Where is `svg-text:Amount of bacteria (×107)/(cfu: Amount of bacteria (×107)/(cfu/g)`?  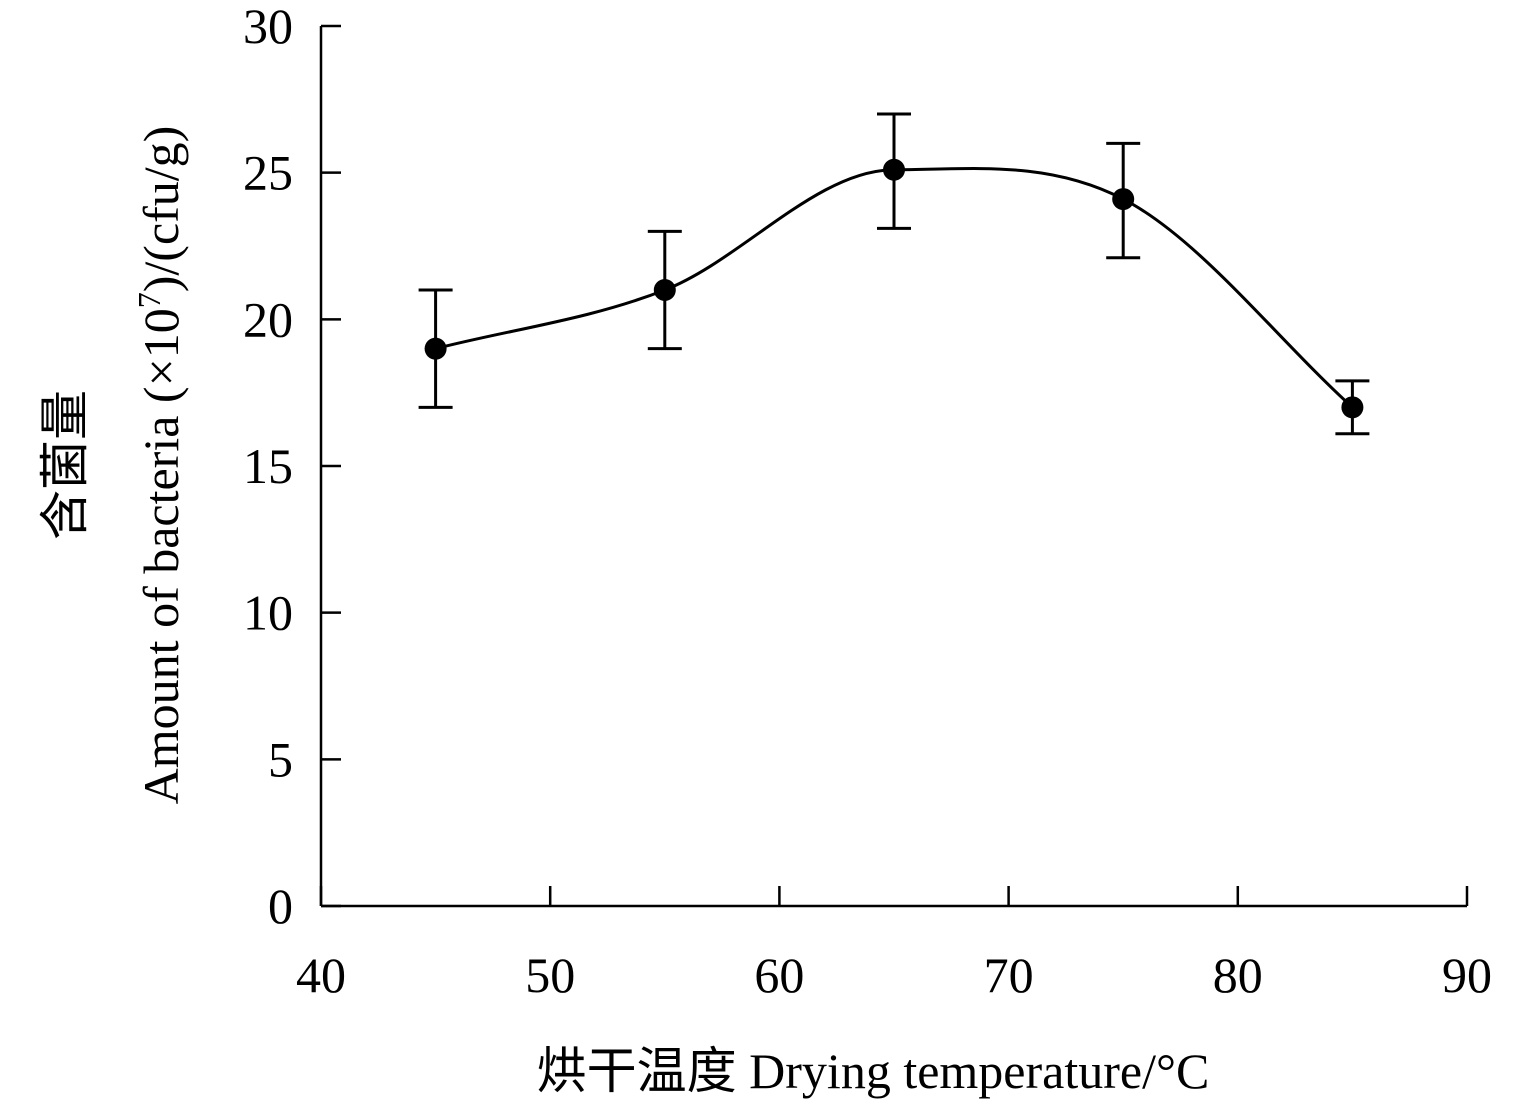
svg-text:Amount of bacteria (×107)/(cfu: Amount of bacteria (×107)/(cfu/g) is located at coordinates (160, 465).